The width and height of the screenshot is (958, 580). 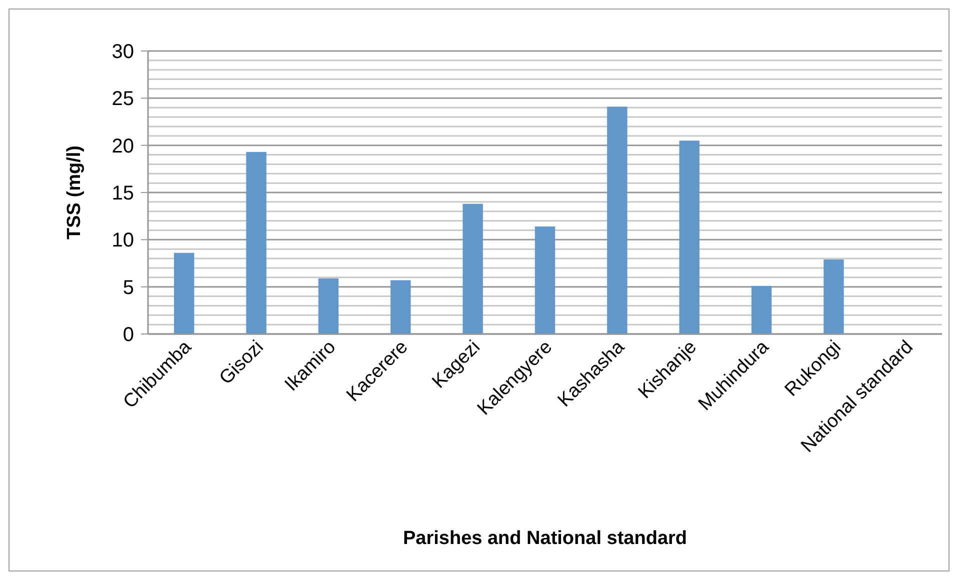 What do you see at coordinates (128, 287) in the screenshot?
I see `y-tick-label: 5` at bounding box center [128, 287].